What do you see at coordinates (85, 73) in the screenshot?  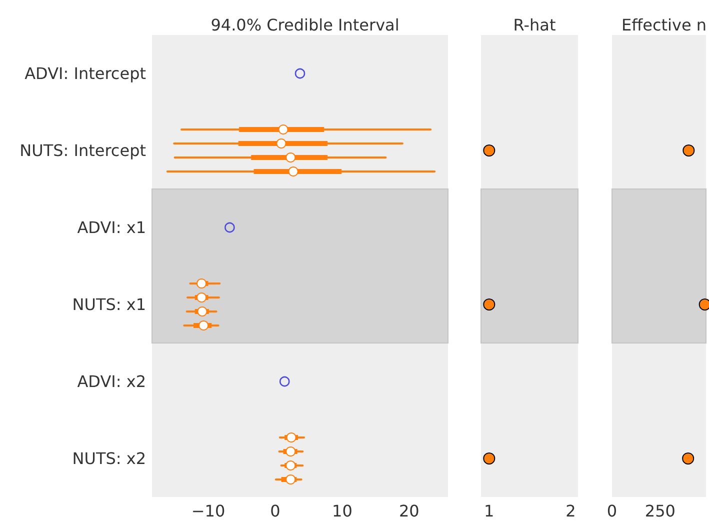 I see `y-tick-label: ADVI: Intercept` at bounding box center [85, 73].